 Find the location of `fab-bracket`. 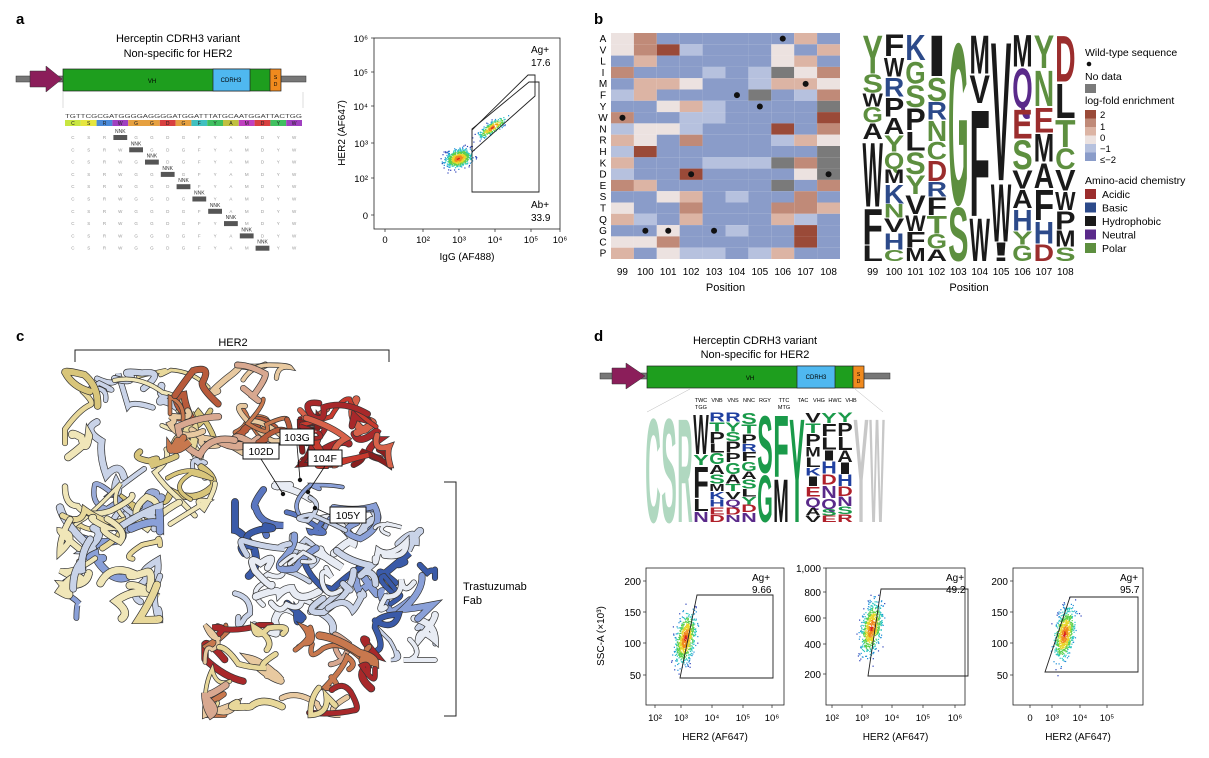

fab-bracket is located at coordinates (450, 599).